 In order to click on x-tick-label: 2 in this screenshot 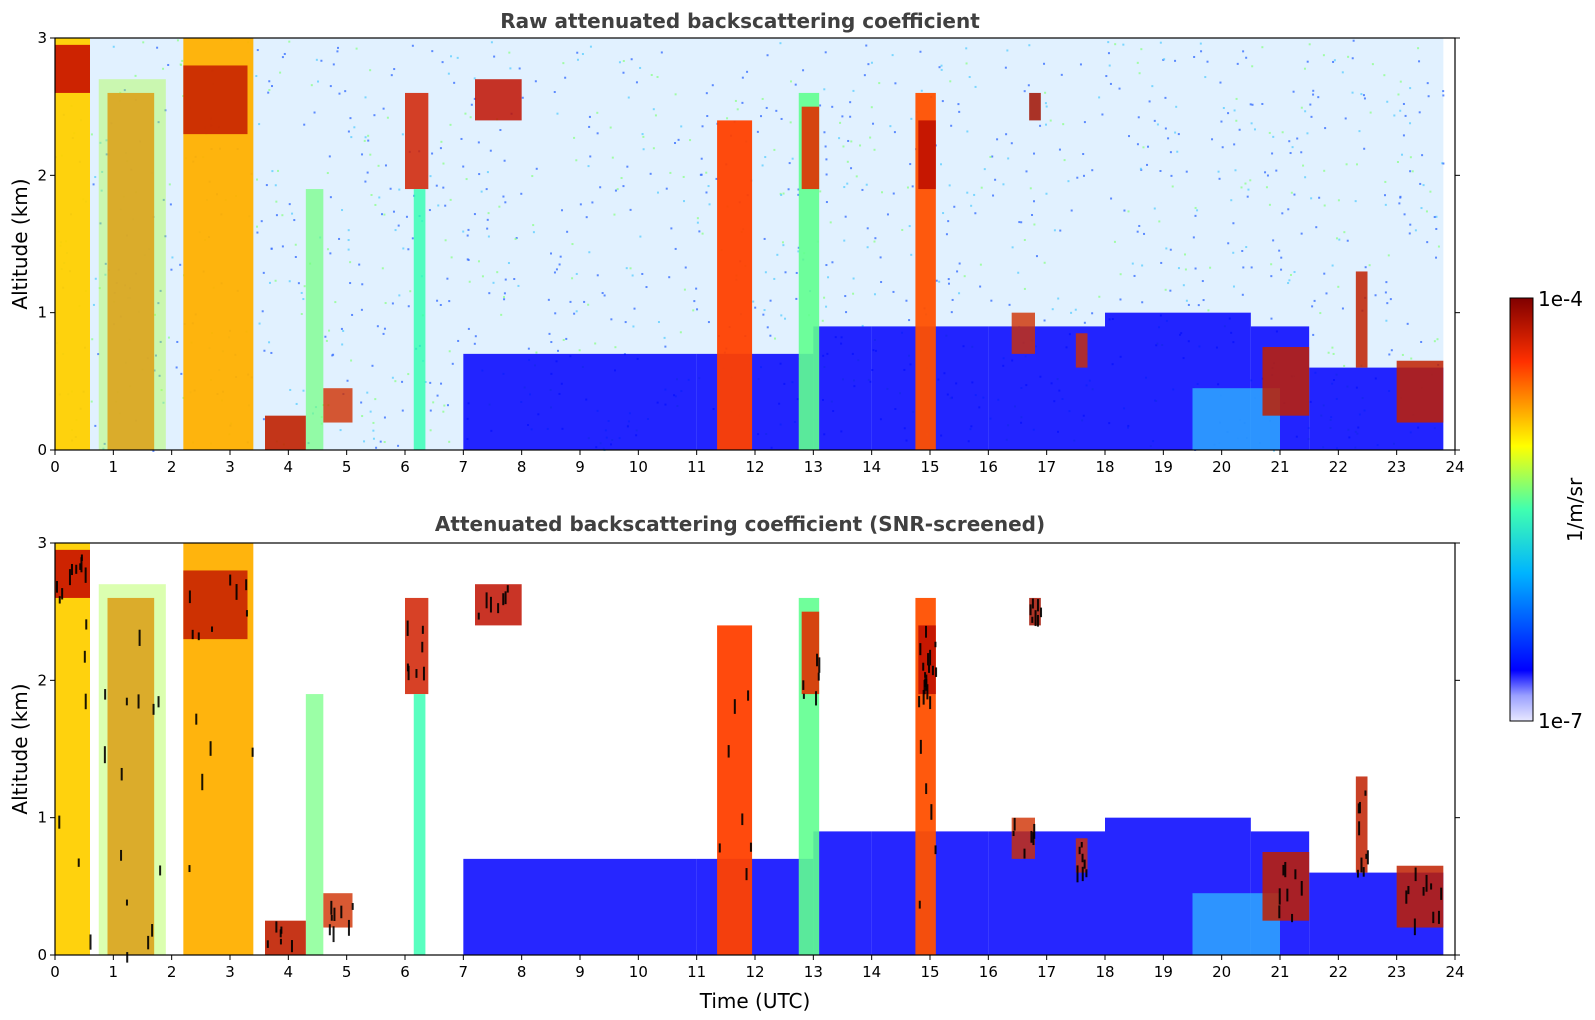, I will do `click(172, 467)`.